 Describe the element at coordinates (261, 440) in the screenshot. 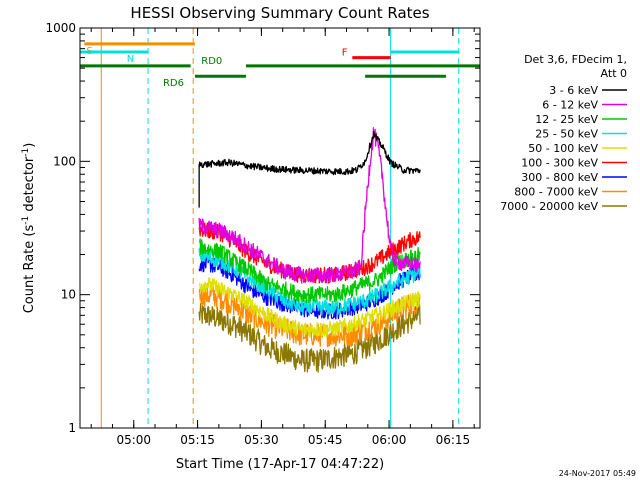

I see `x-tick-label: 05:30` at that location.